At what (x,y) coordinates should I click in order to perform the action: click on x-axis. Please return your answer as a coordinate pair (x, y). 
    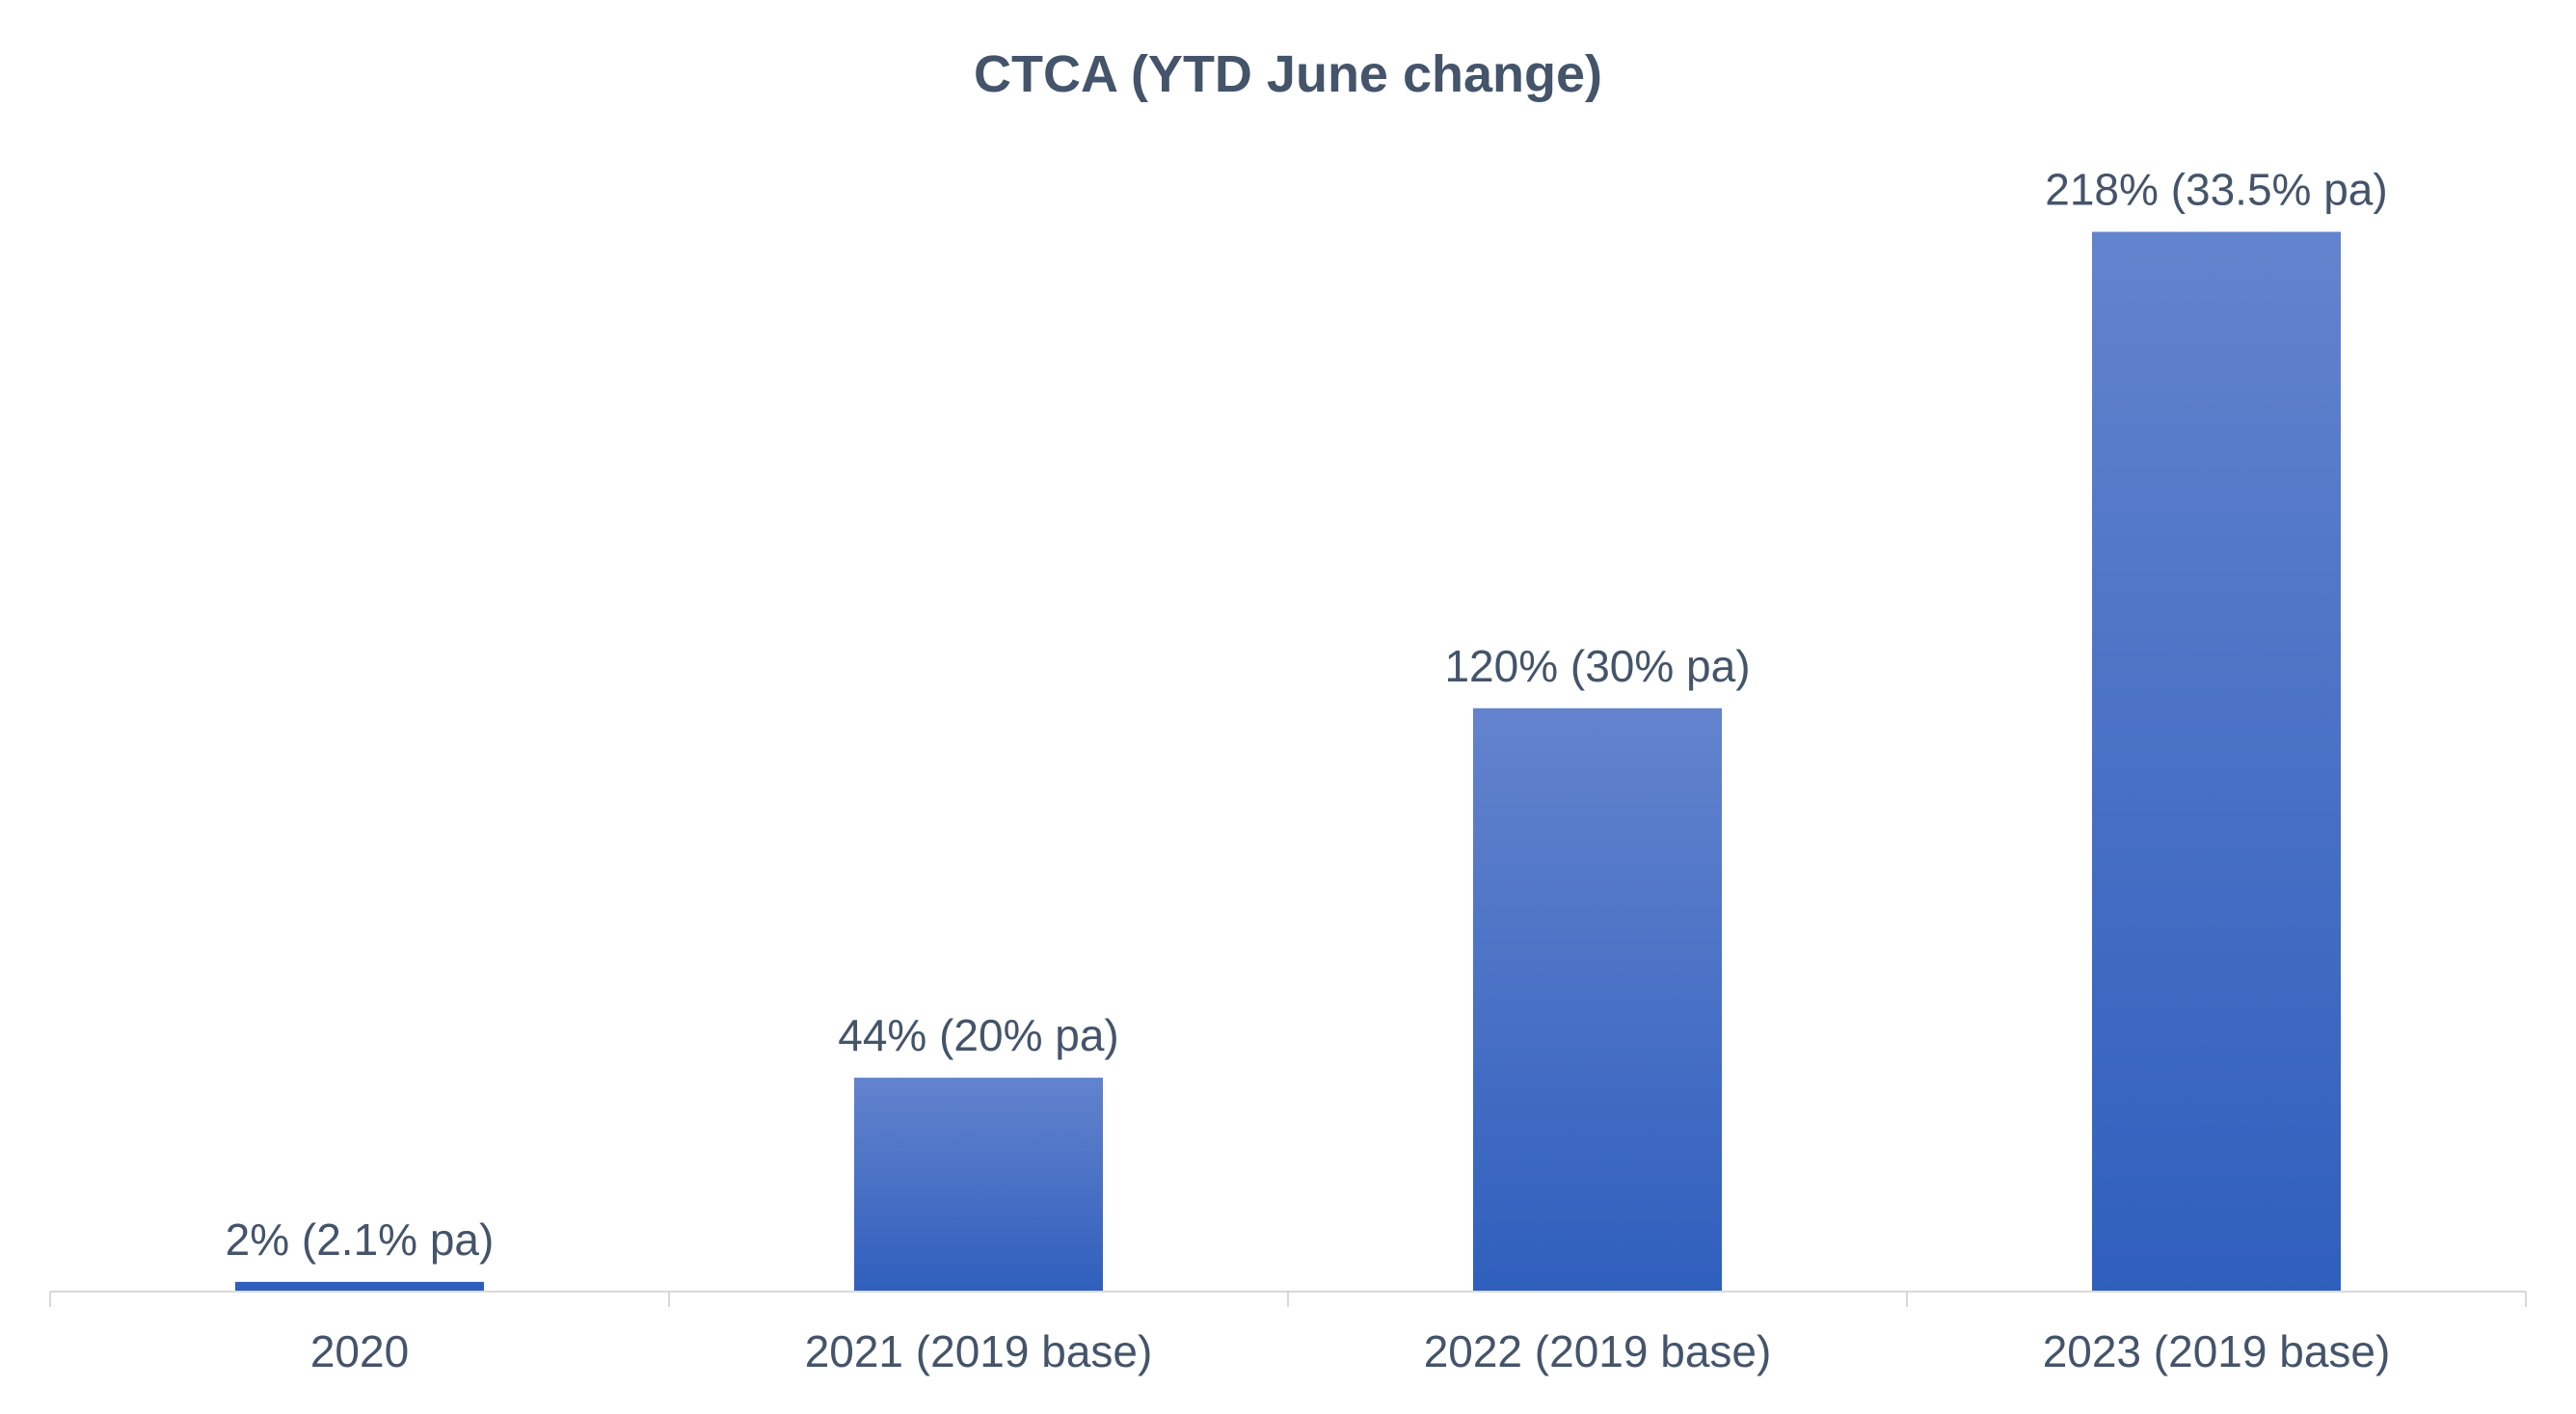
    Looking at the image, I should click on (1288, 1299).